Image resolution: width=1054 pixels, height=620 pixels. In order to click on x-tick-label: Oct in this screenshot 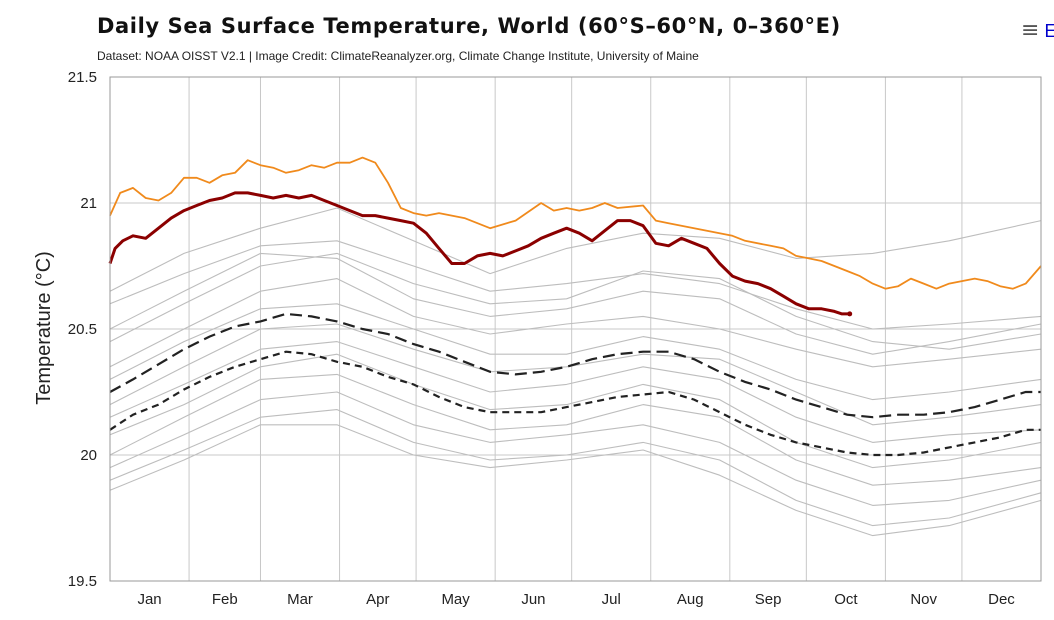, I will do `click(846, 599)`.